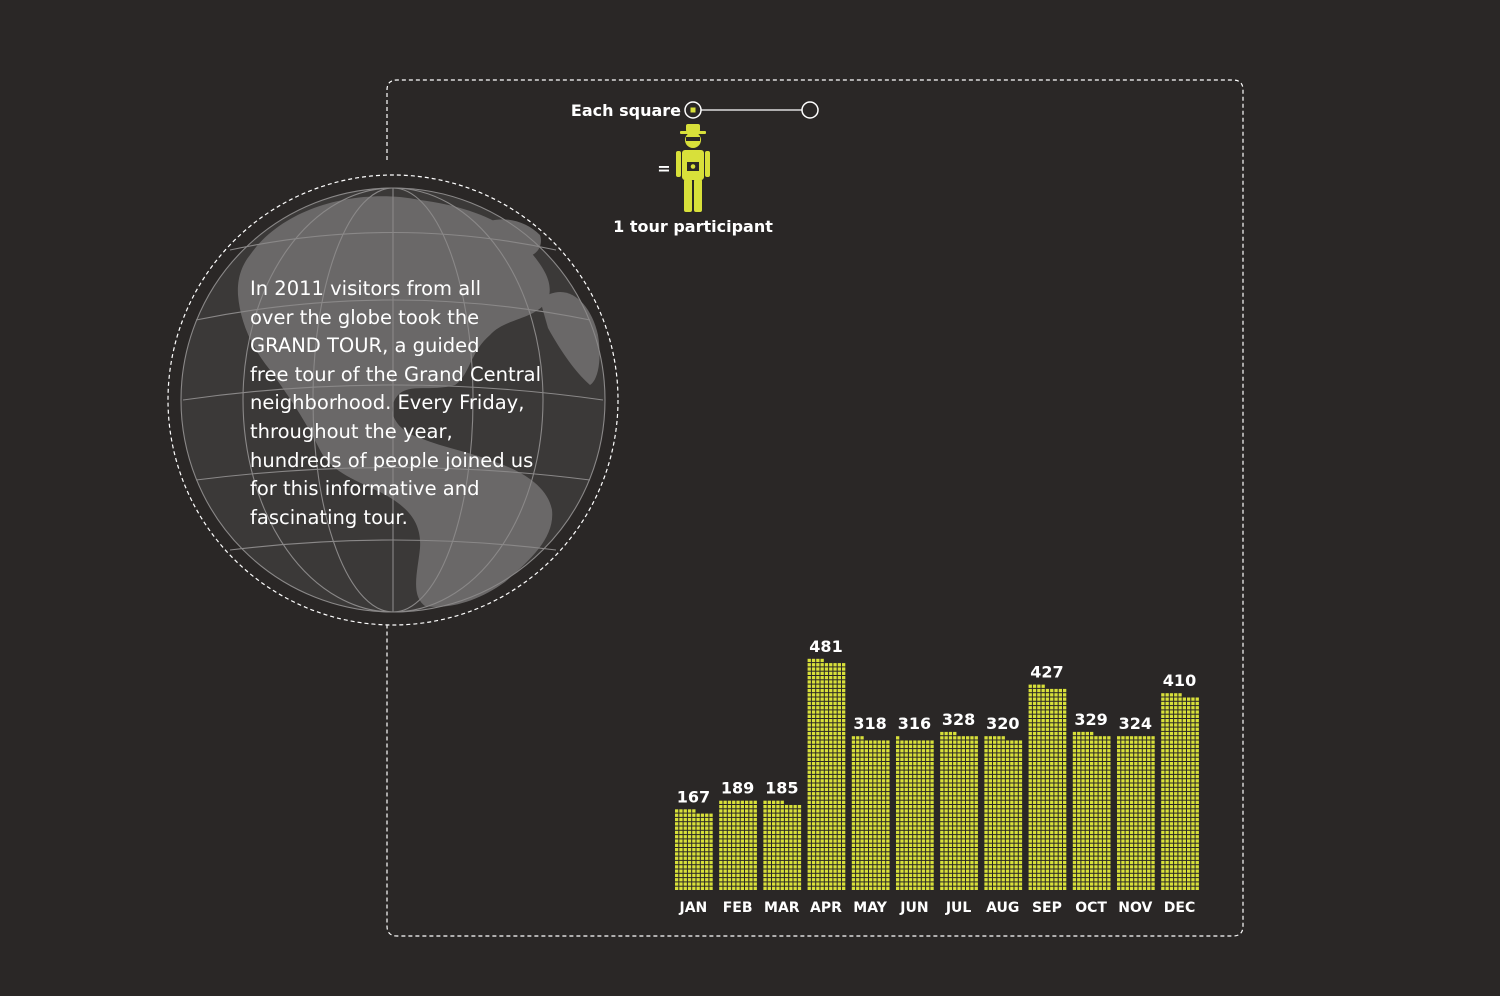 This screenshot has width=1500, height=996. I want to click on legend-equals: =, so click(663, 168).